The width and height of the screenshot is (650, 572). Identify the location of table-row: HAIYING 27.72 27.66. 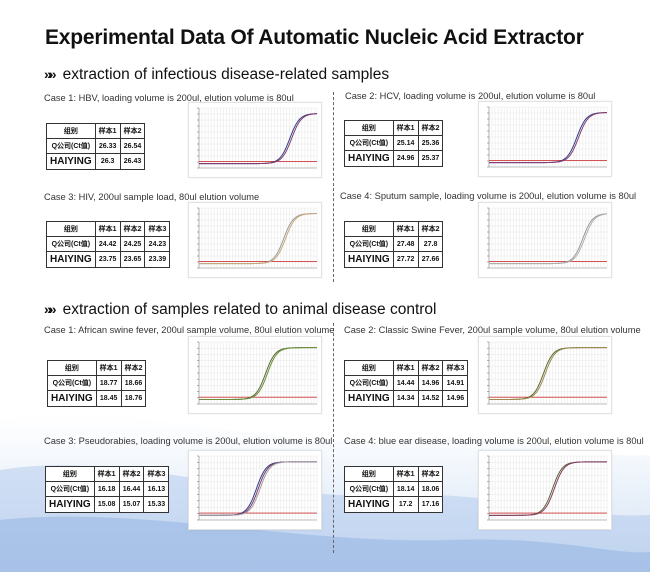
(394, 259).